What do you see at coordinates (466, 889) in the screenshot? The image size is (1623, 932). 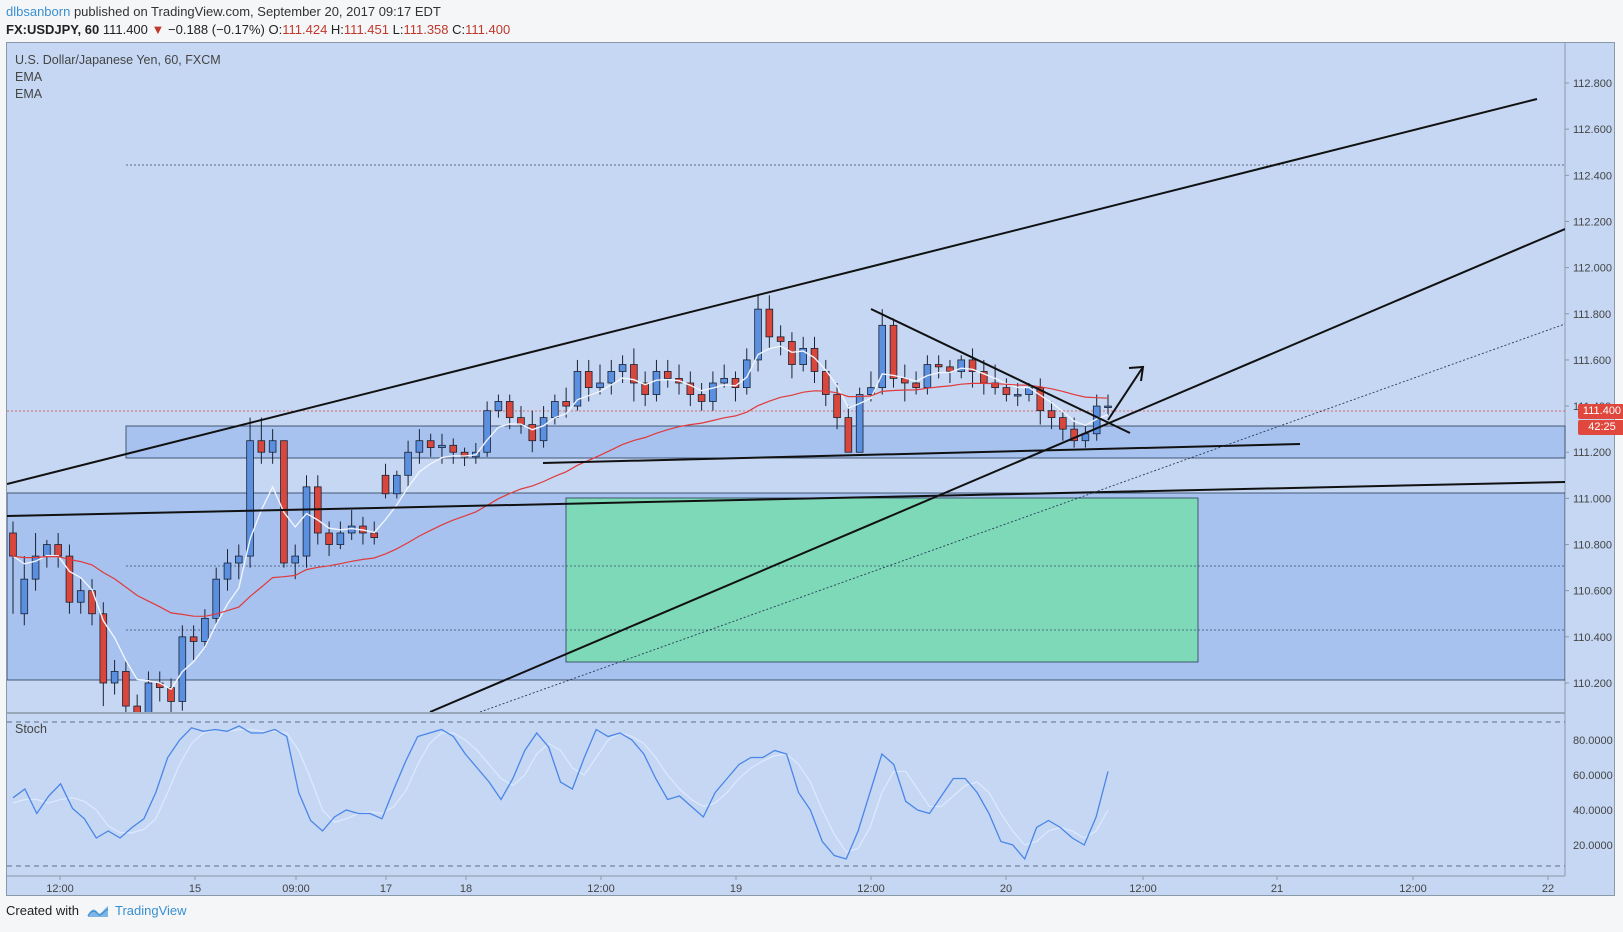 I see `time-tick-label: 18` at bounding box center [466, 889].